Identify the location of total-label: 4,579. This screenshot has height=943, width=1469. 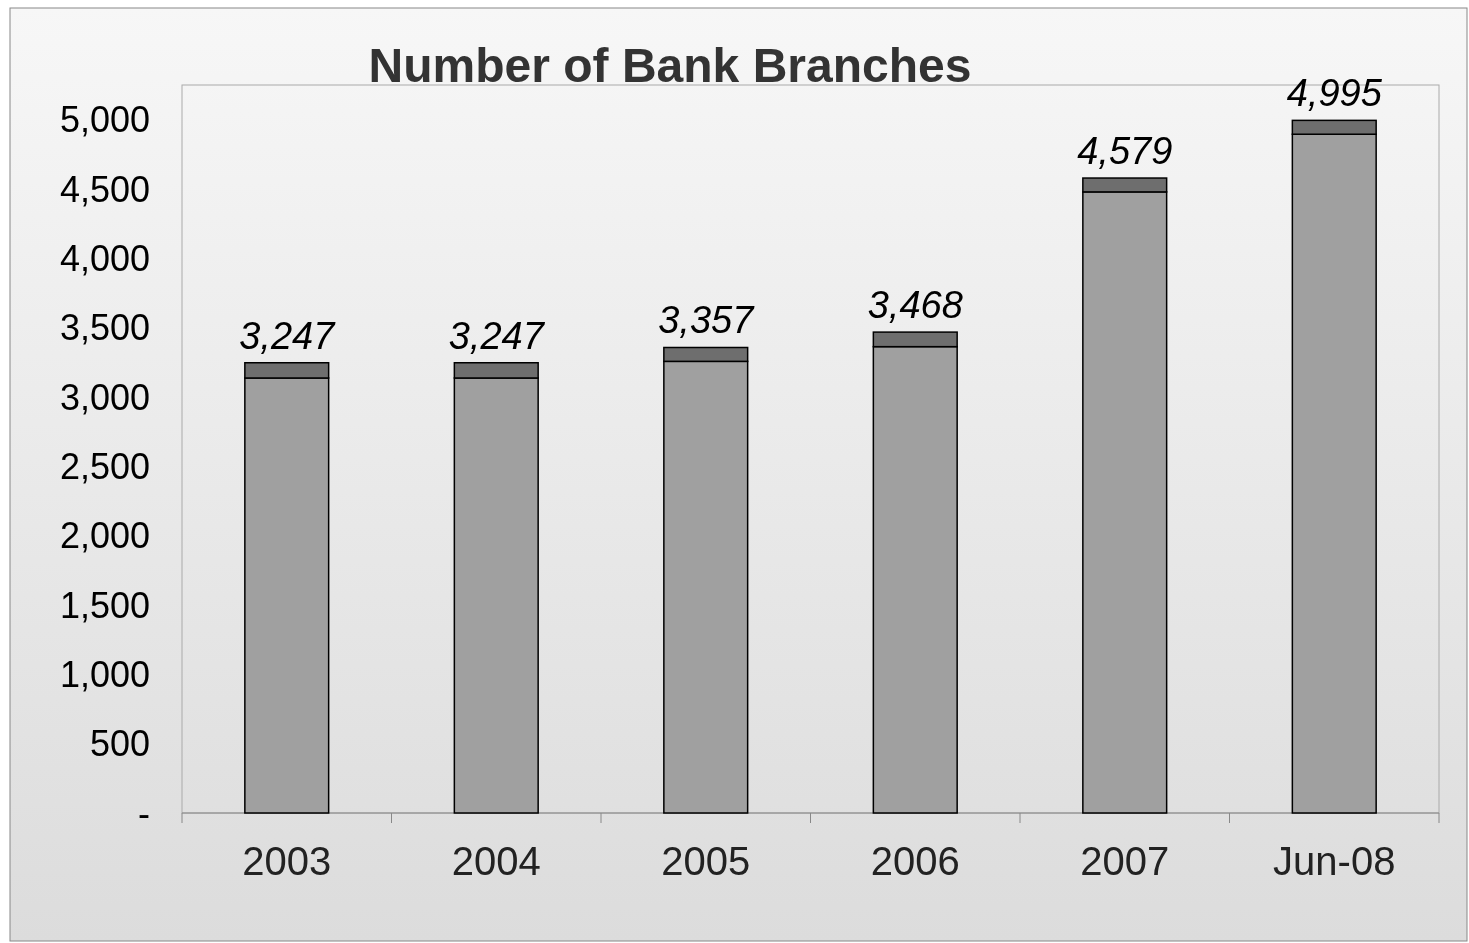
(1125, 151).